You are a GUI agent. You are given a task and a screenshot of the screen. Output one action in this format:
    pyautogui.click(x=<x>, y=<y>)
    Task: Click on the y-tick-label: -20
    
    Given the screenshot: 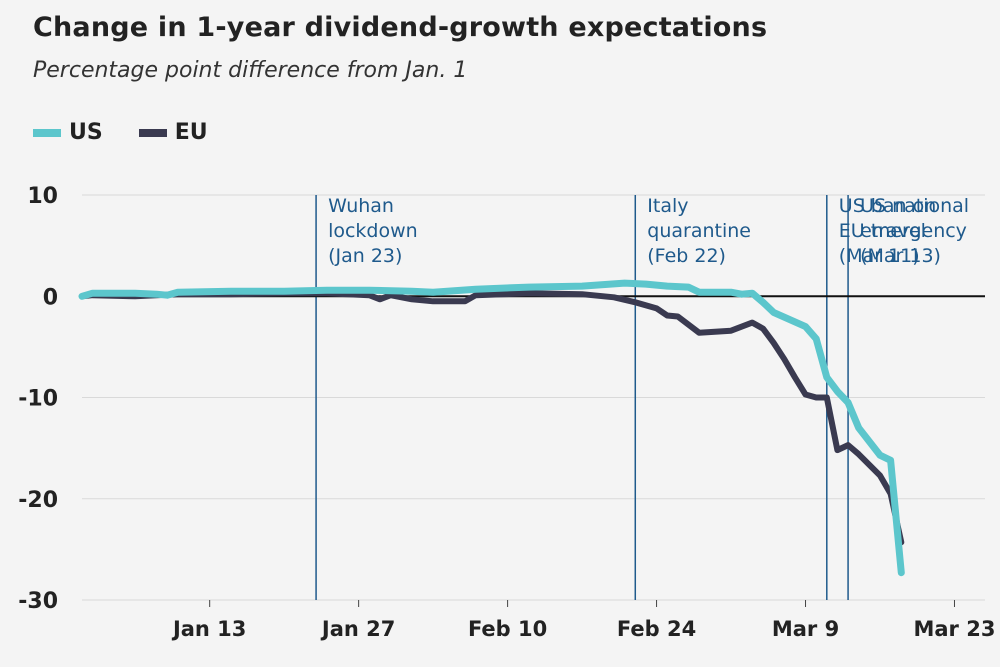 What is the action you would take?
    pyautogui.click(x=38, y=500)
    